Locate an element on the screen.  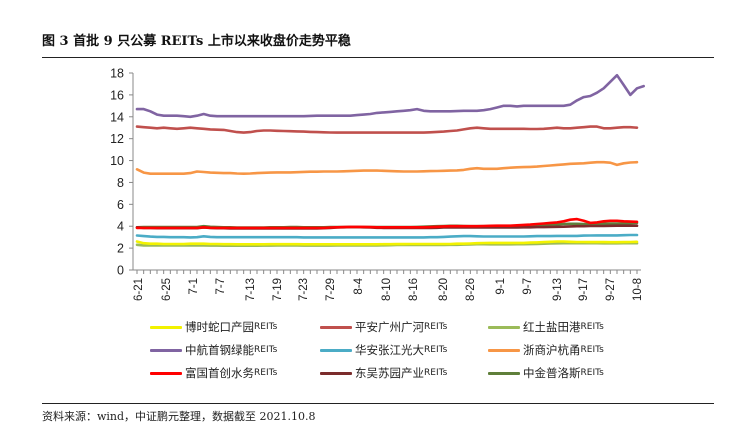
legend-label: 富国首创水务 is located at coordinates (219, 373).